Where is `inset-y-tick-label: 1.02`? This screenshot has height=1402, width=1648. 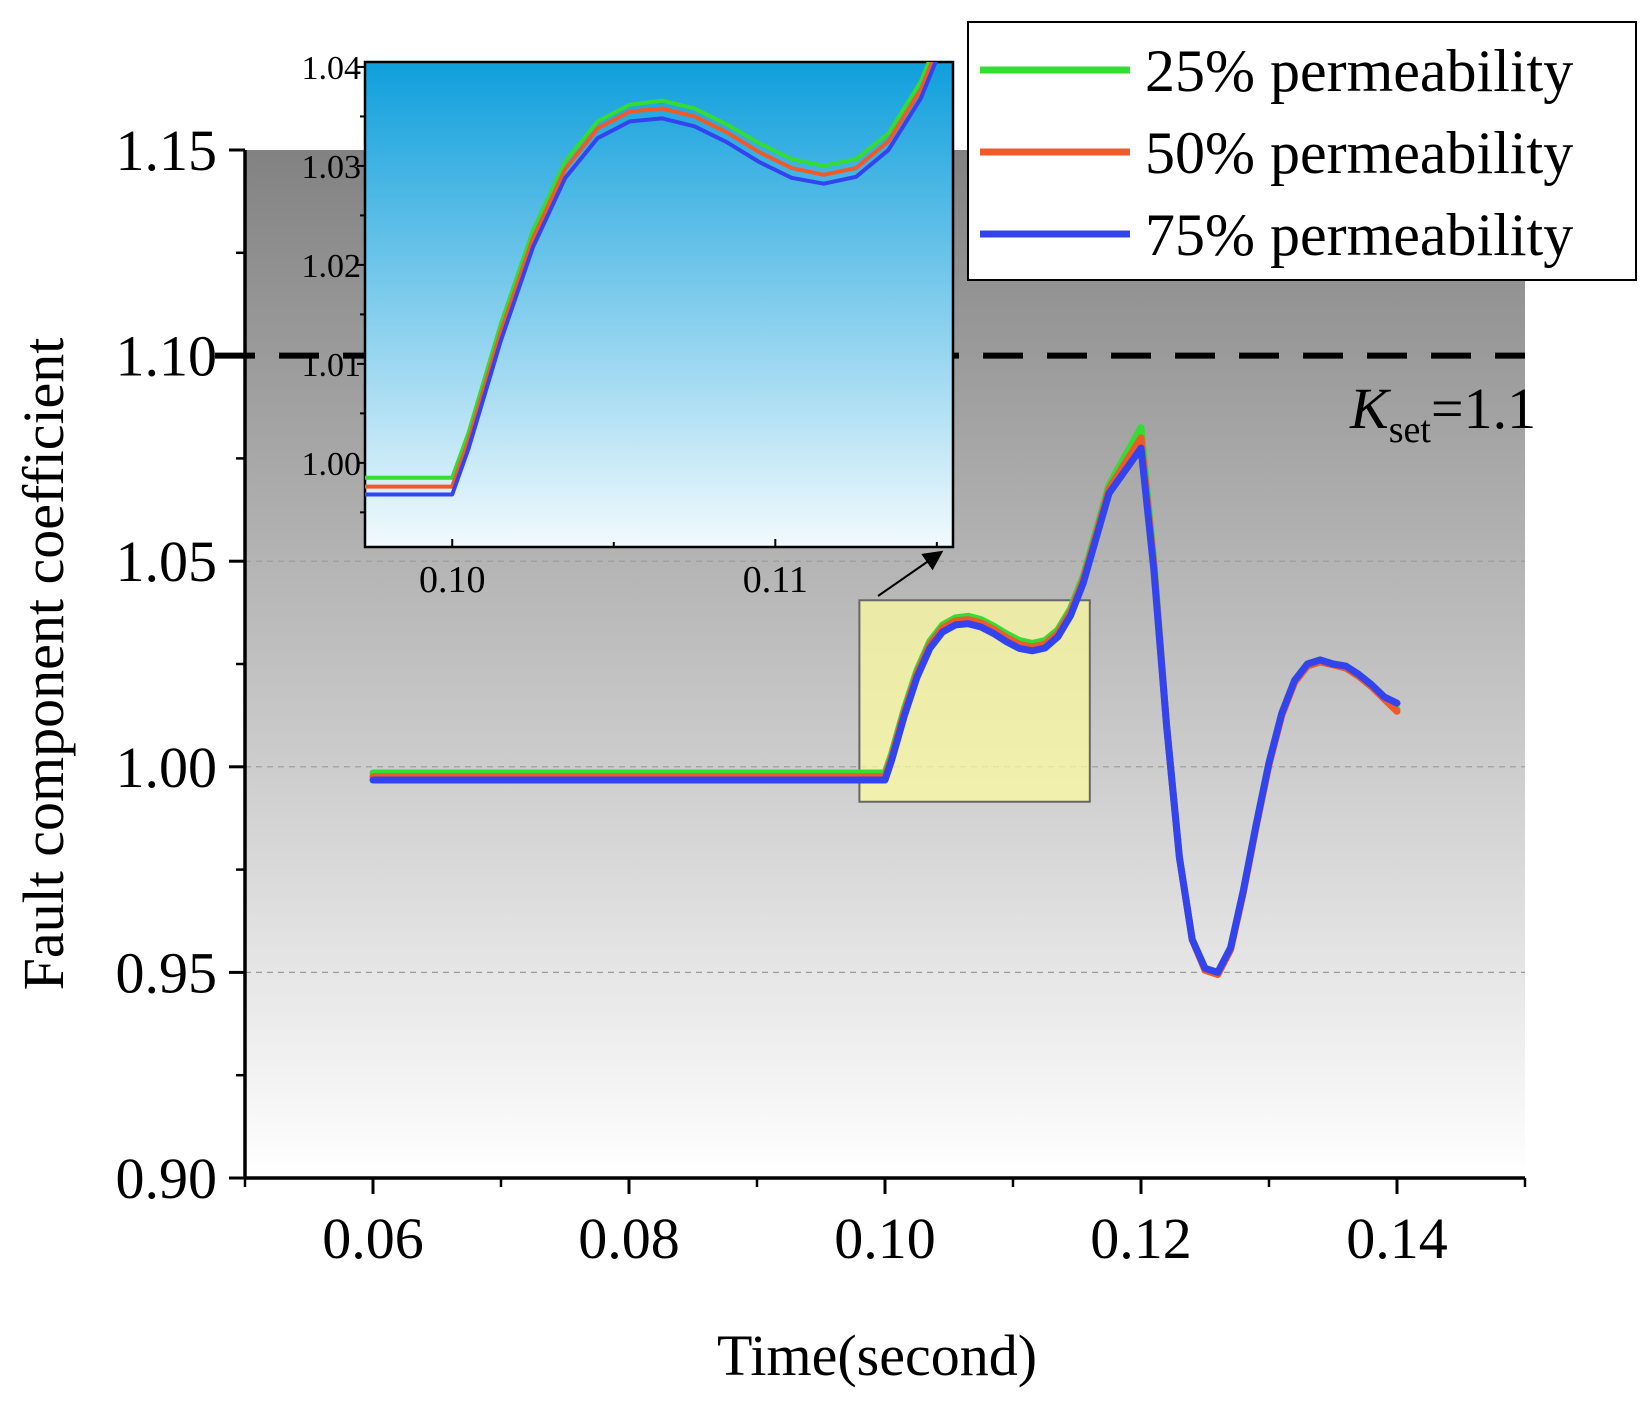
inset-y-tick-label: 1.02 is located at coordinates (332, 266).